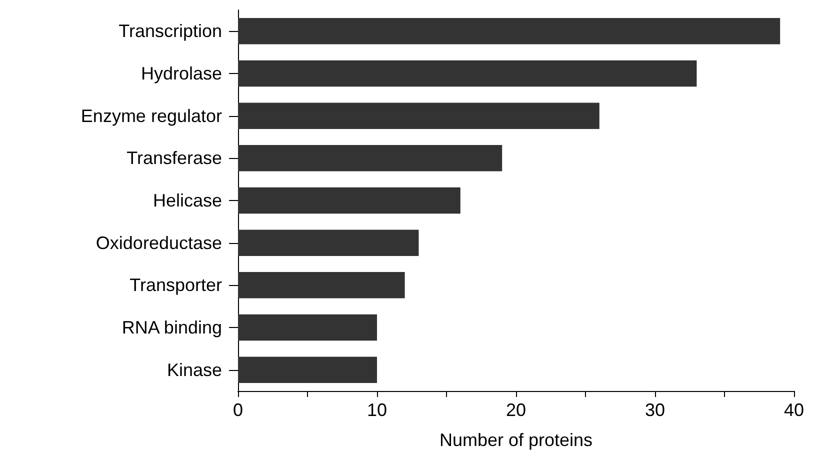 The width and height of the screenshot is (822, 476). Describe the element at coordinates (170, 31) in the screenshot. I see `y-tick-label: Transcription` at that location.